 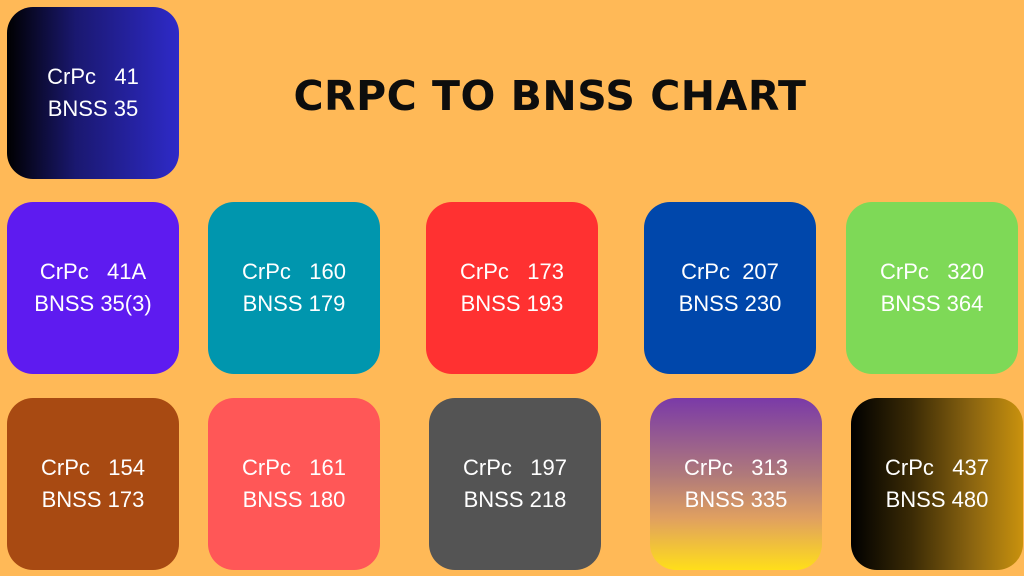 I want to click on card-crpc-320: CrPc 320 BNSS 364, so click(x=932, y=288).